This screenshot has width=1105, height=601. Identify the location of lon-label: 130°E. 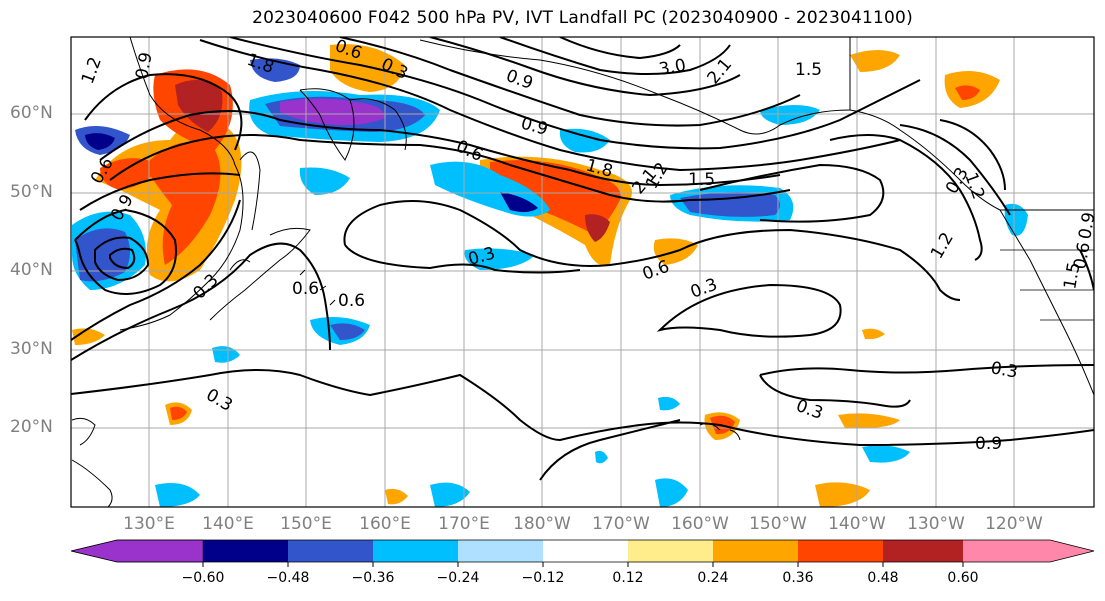
(149, 524).